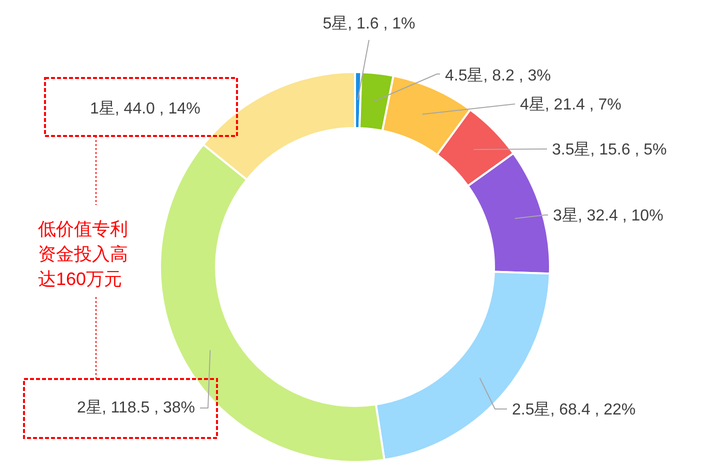 The image size is (712, 476). I want to click on slice-label: 3星, 32.4 , 10%, so click(608, 216).